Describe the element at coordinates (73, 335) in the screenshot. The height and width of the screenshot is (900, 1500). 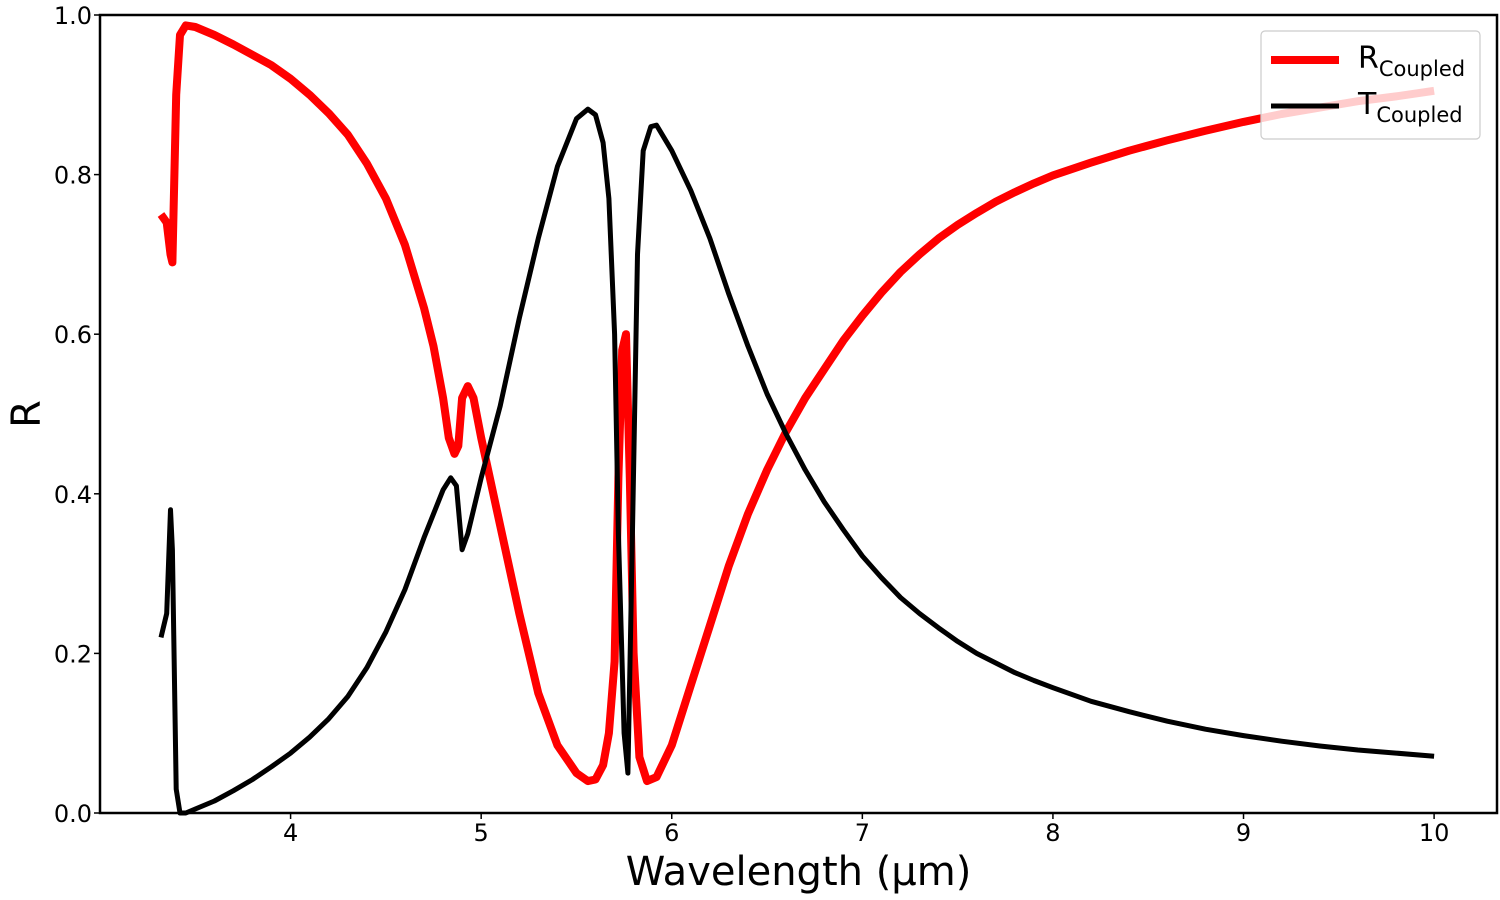
I see `y-tick-label: 0.6` at that location.